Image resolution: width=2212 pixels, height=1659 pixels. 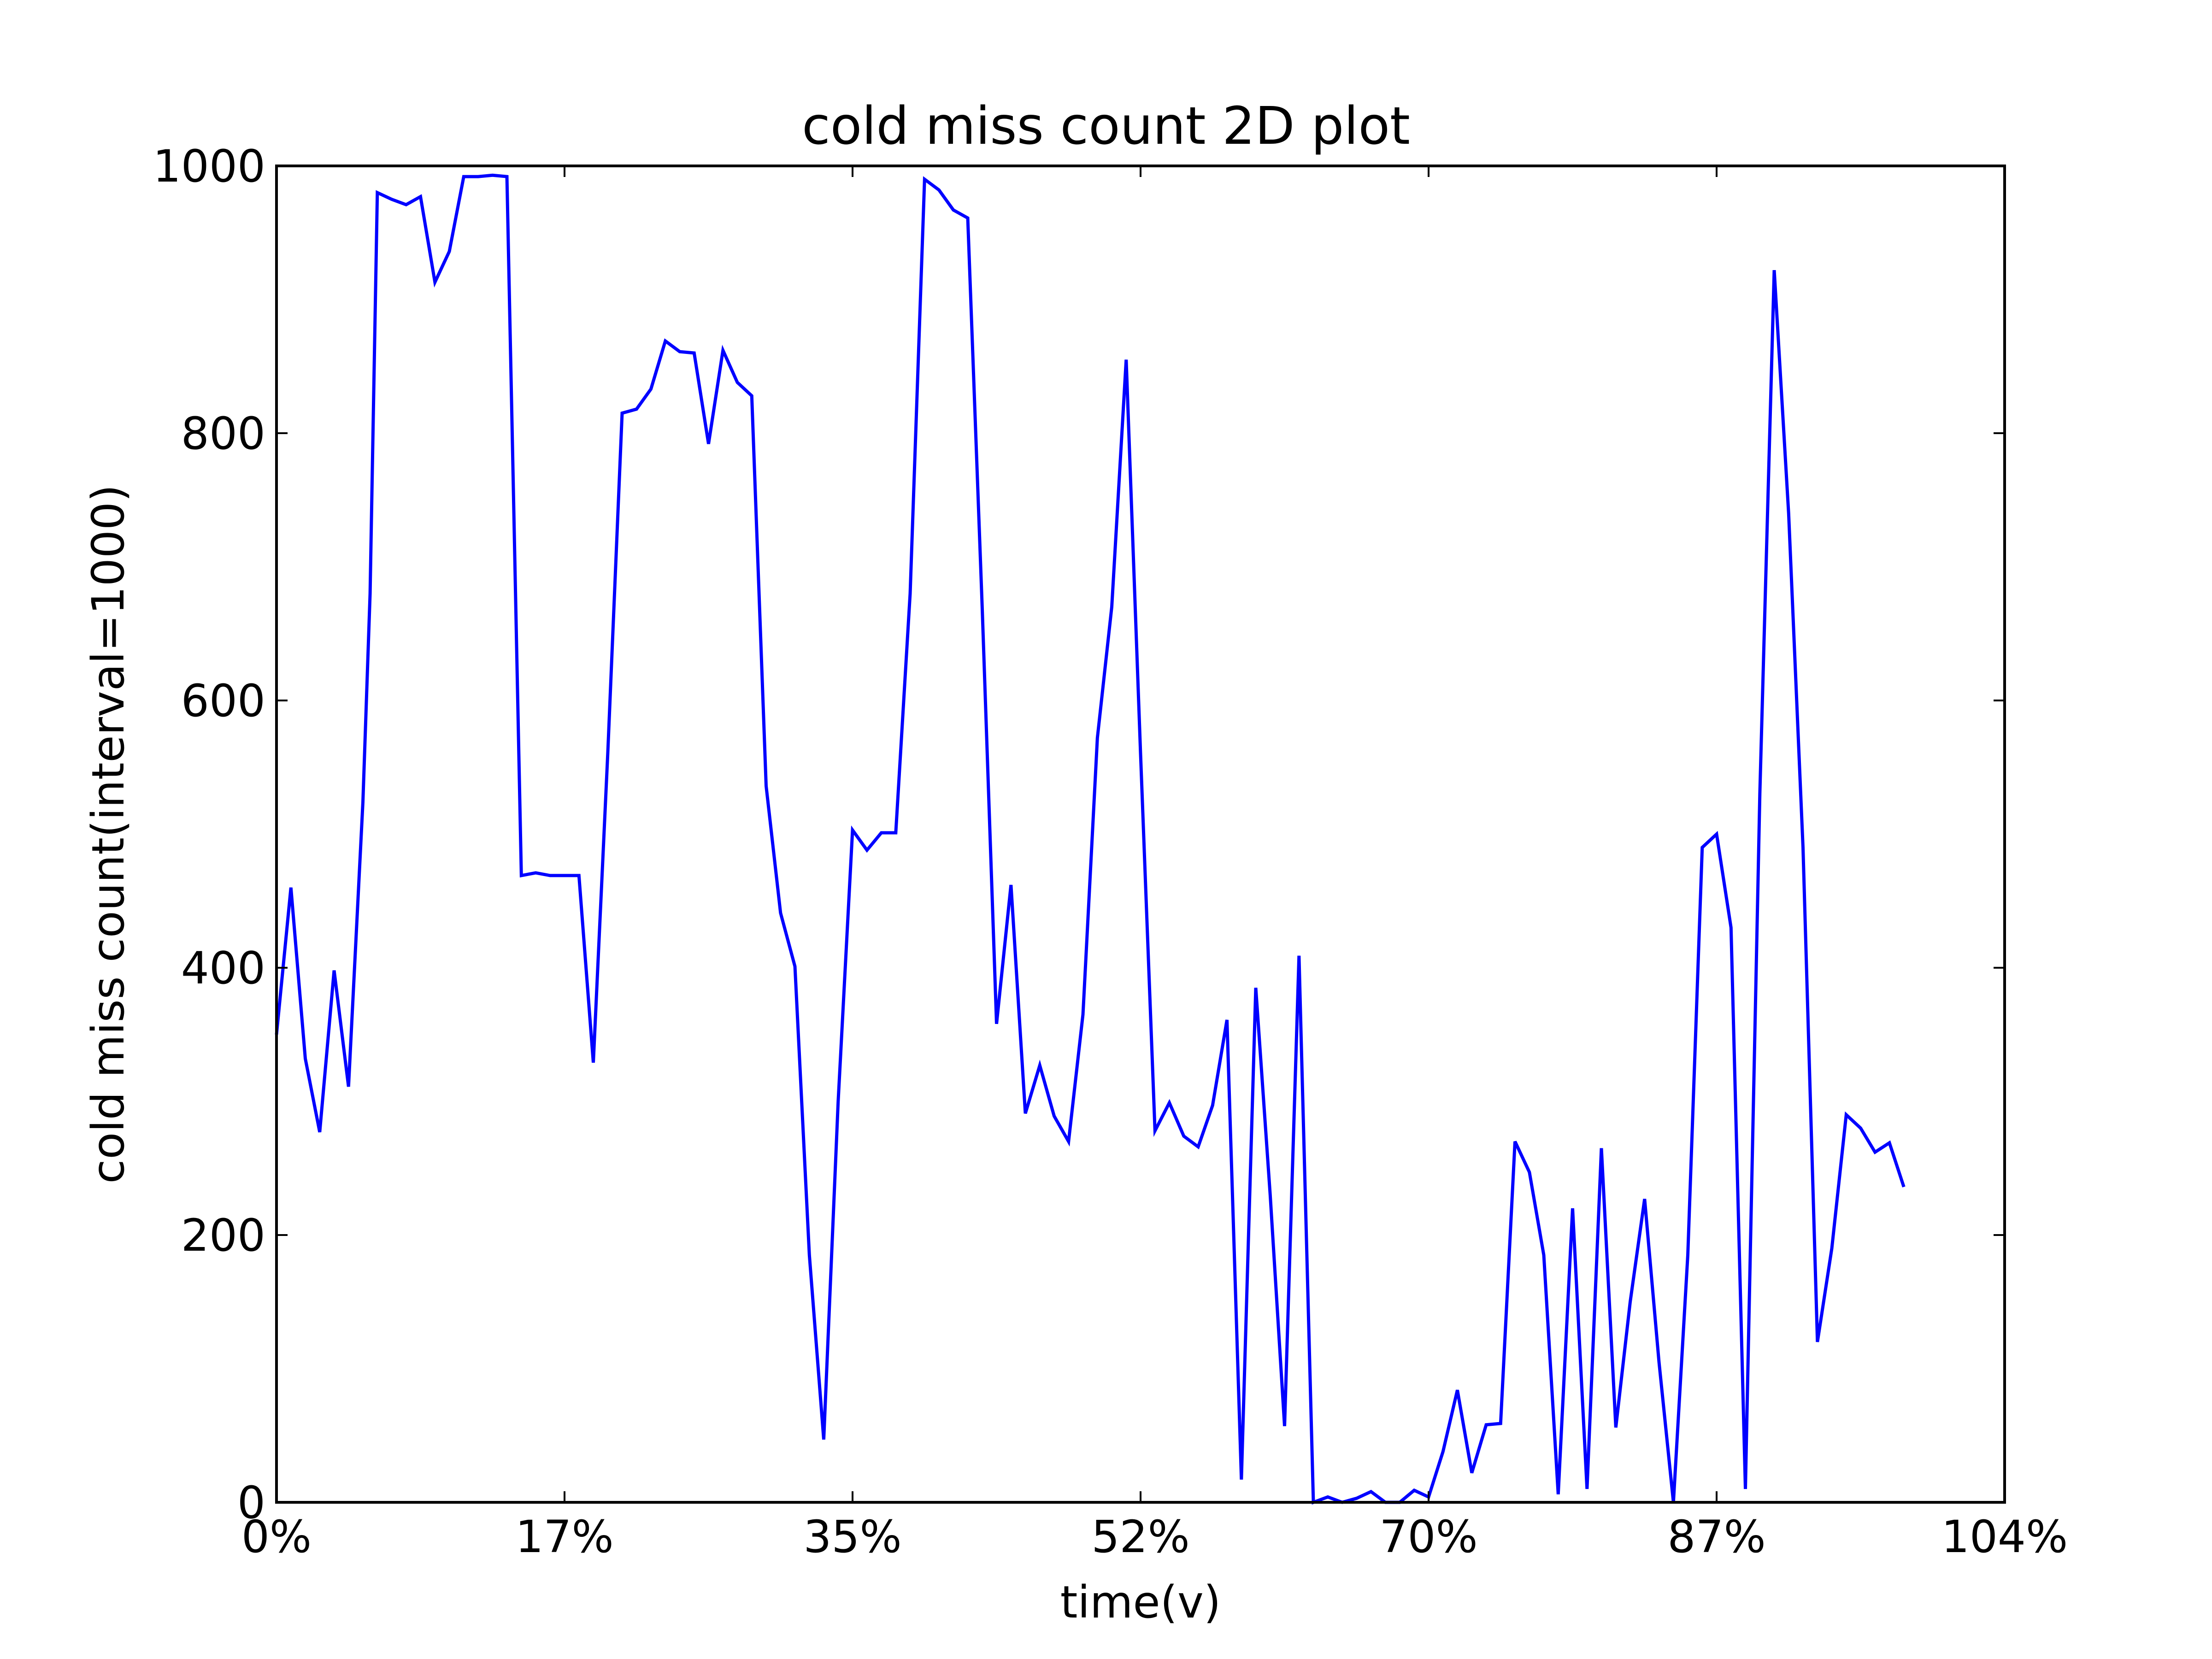 I want to click on x-tick-label: 70%, so click(x=1428, y=1537).